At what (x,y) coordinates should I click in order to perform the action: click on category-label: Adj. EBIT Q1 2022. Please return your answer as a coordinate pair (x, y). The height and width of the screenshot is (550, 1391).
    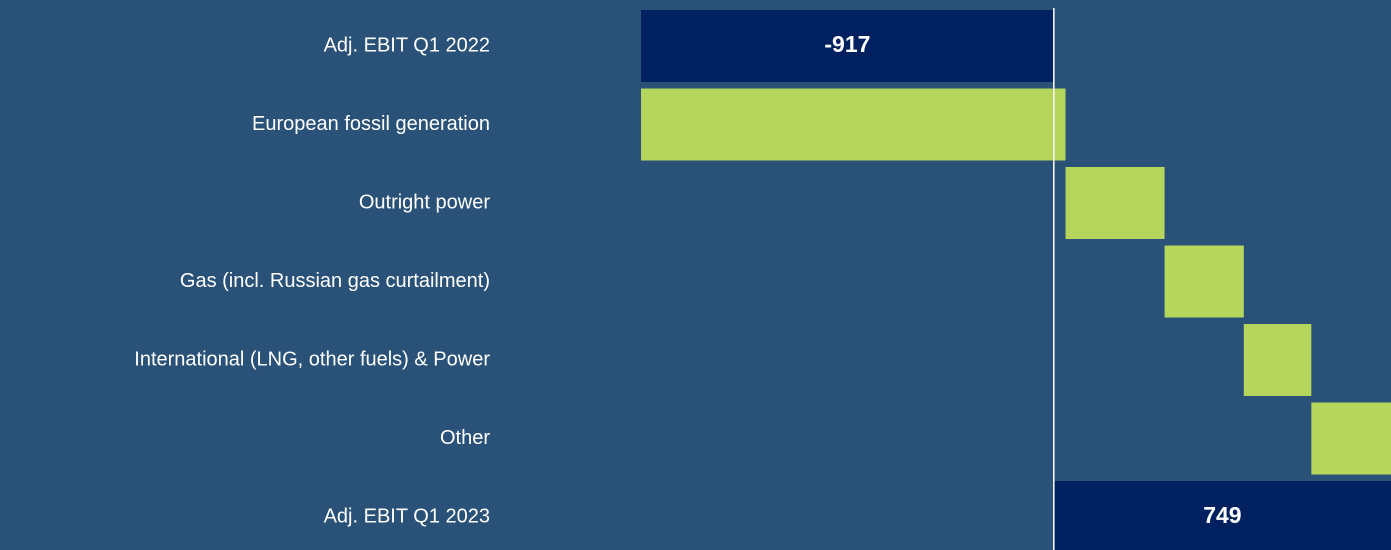
    Looking at the image, I should click on (407, 45).